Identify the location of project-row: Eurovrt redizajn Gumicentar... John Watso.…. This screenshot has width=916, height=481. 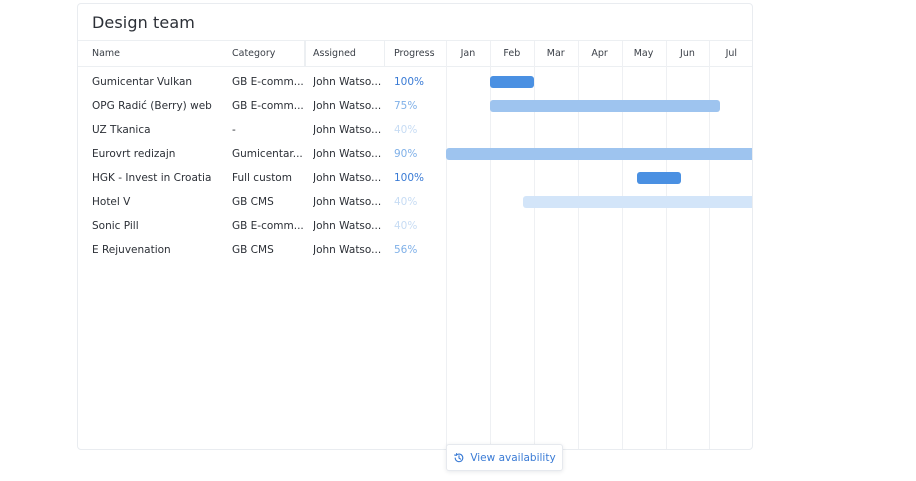
(415, 154).